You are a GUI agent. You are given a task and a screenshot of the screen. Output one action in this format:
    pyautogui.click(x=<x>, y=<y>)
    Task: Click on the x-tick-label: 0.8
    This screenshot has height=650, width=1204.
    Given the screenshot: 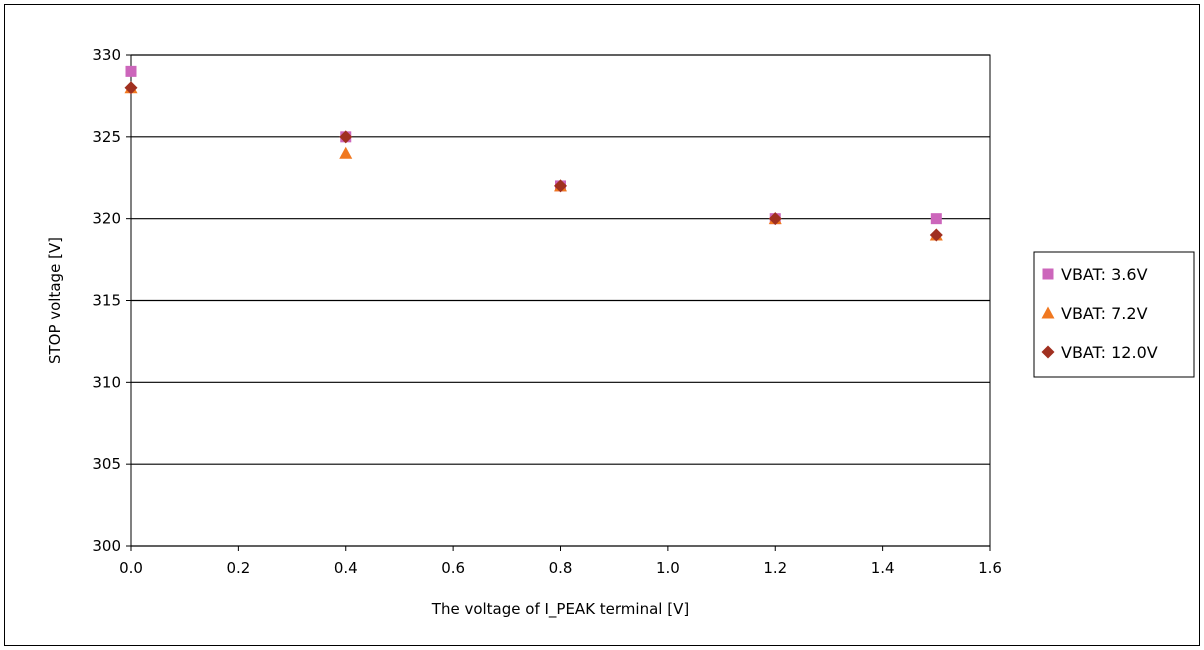 What is the action you would take?
    pyautogui.click(x=561, y=568)
    